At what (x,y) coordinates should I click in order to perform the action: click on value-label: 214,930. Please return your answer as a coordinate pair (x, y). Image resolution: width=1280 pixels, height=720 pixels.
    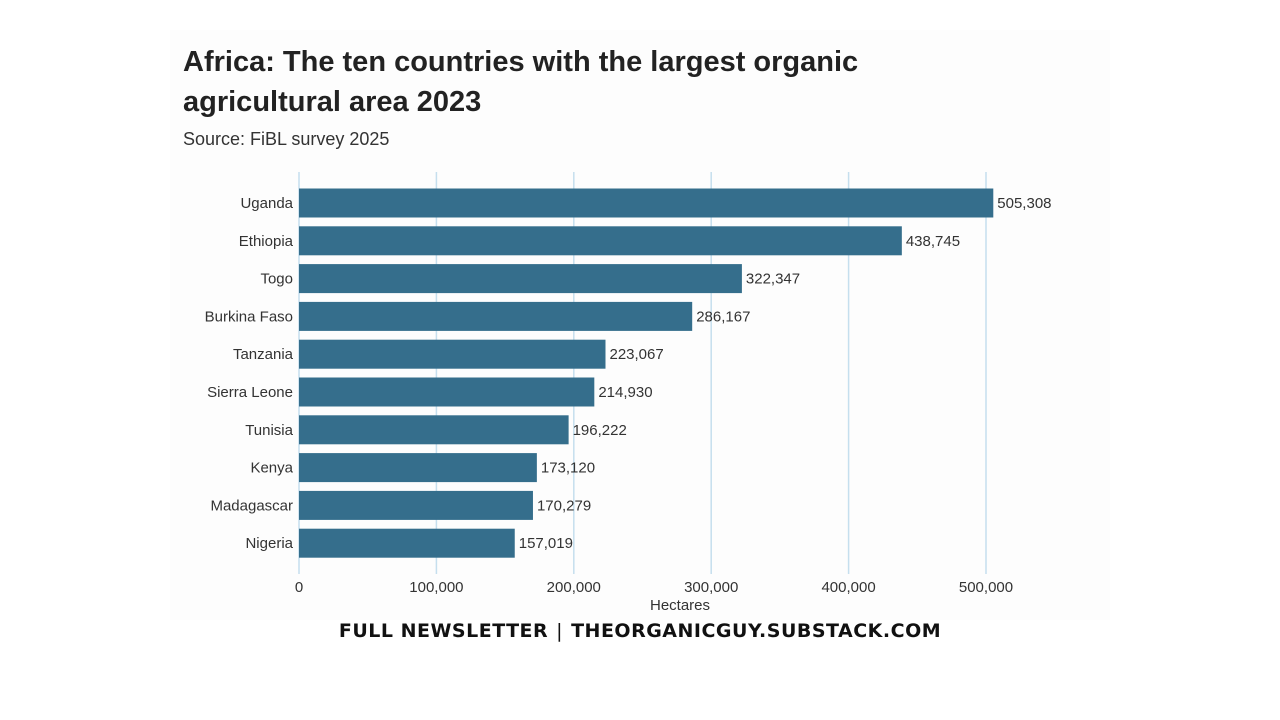
    Looking at the image, I should click on (625, 392).